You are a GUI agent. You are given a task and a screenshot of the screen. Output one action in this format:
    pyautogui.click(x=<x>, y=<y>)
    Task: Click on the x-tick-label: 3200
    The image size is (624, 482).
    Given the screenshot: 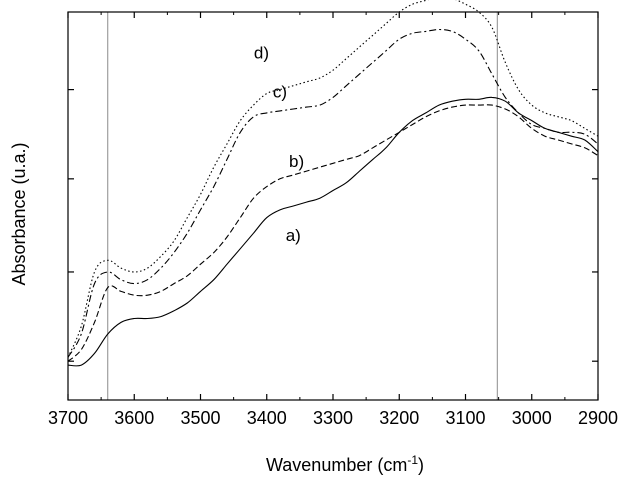 What is the action you would take?
    pyautogui.click(x=399, y=418)
    